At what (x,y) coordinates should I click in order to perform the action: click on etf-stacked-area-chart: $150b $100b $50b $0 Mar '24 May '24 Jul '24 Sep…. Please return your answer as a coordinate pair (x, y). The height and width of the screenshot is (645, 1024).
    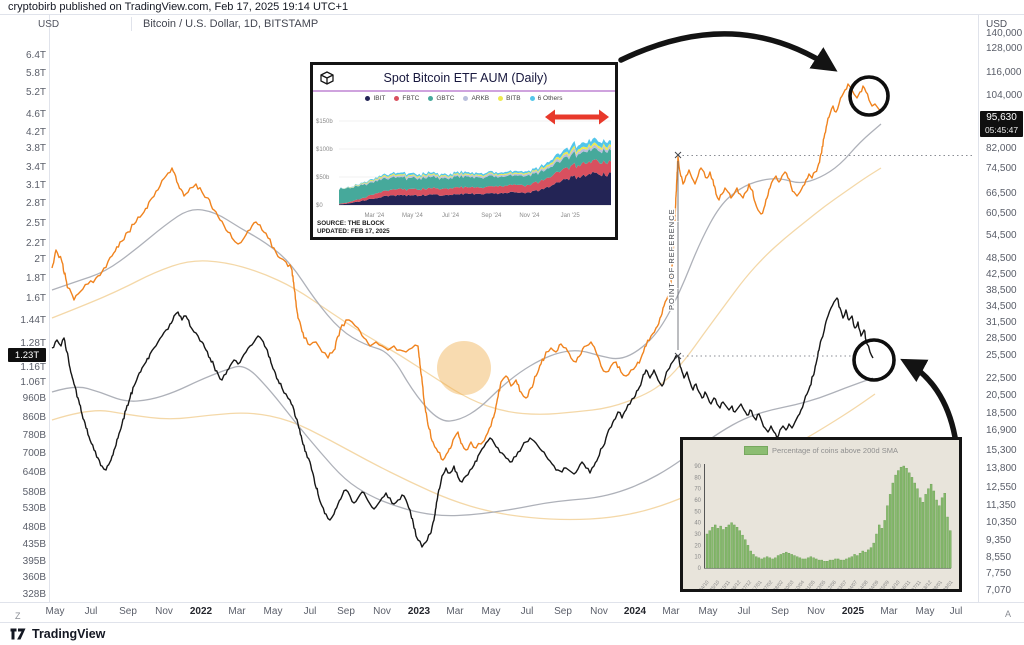
    Looking at the image, I should click on (463, 169).